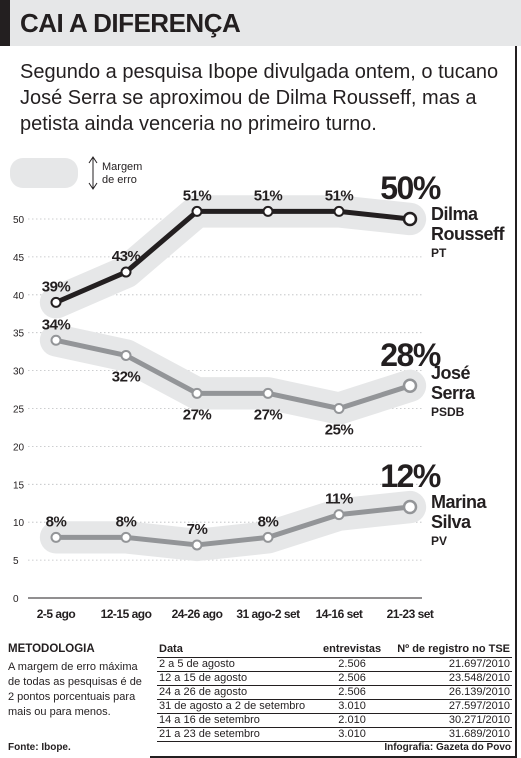 The image size is (521, 758). Describe the element at coordinates (339, 430) in the screenshot. I see `data-label: 25%` at that location.